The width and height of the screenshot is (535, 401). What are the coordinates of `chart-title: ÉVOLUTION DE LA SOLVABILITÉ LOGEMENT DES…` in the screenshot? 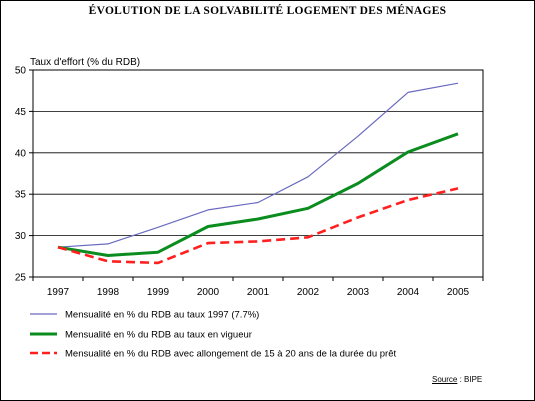 It's located at (267, 11).